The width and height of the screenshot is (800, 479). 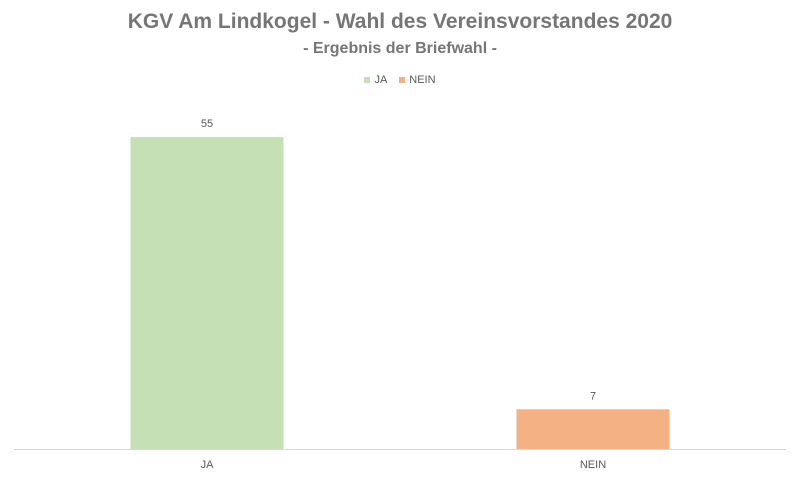 I want to click on legend-swatch-nein, so click(x=402, y=80).